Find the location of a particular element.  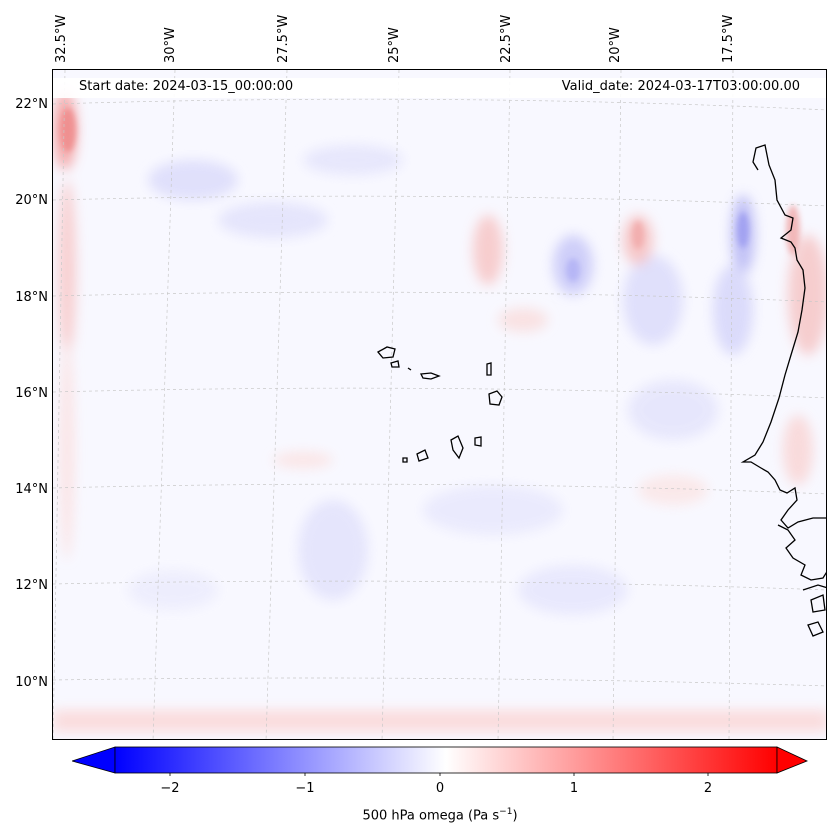

lon-label-27-5w: 27.5°W is located at coordinates (283, 38).